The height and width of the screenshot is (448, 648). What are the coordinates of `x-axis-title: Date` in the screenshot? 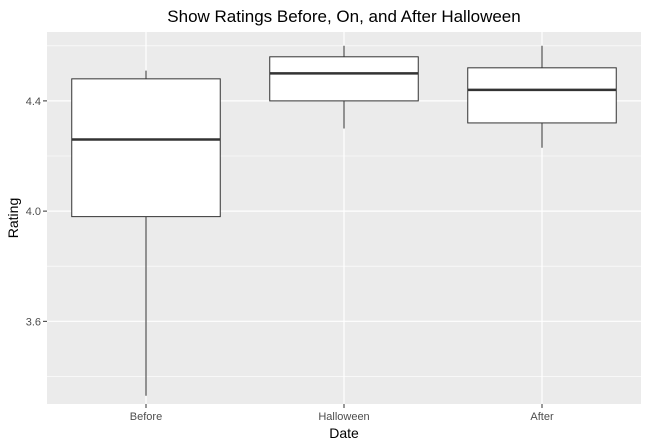 It's located at (344, 433).